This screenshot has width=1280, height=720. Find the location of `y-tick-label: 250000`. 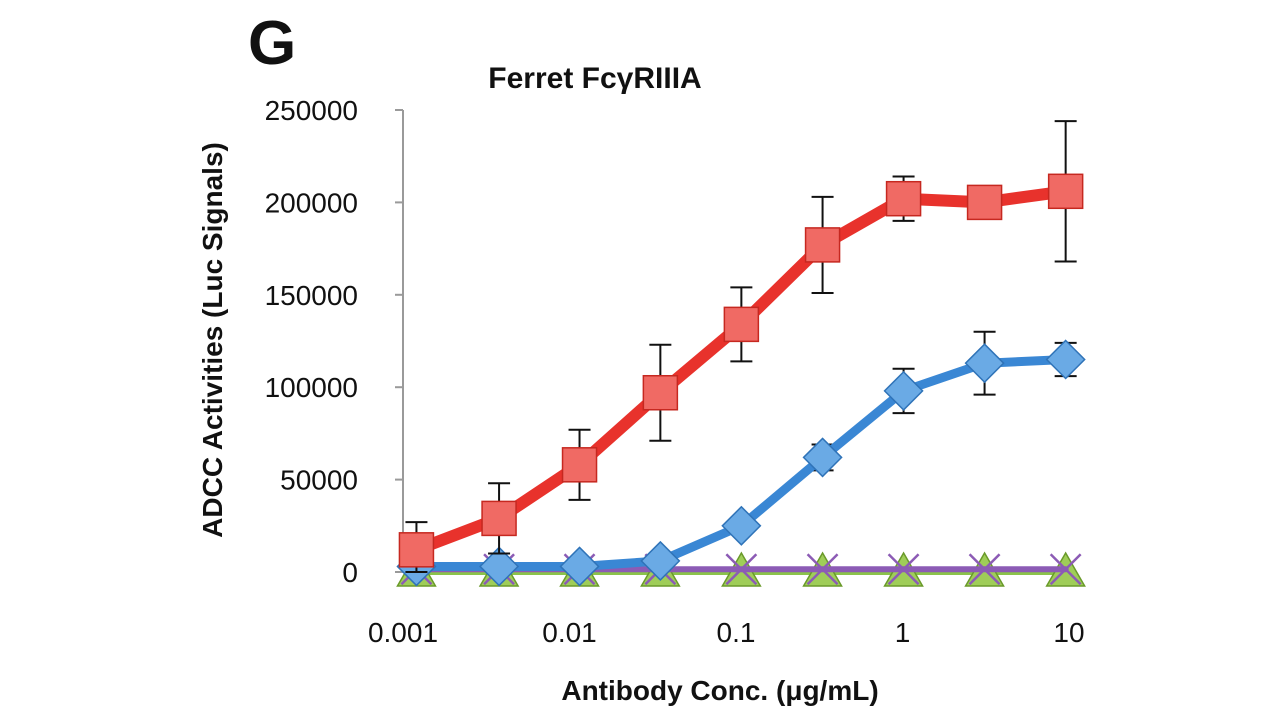

y-tick-label: 250000 is located at coordinates (311, 110).